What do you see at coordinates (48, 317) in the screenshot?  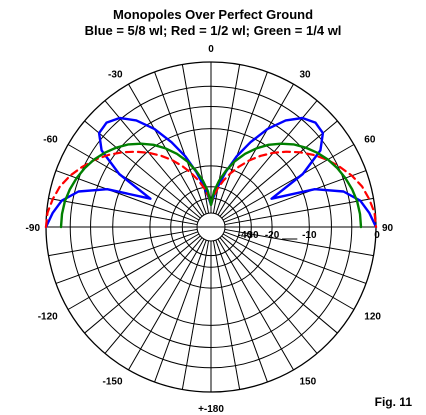 I see `angle-tick-label: -120` at bounding box center [48, 317].